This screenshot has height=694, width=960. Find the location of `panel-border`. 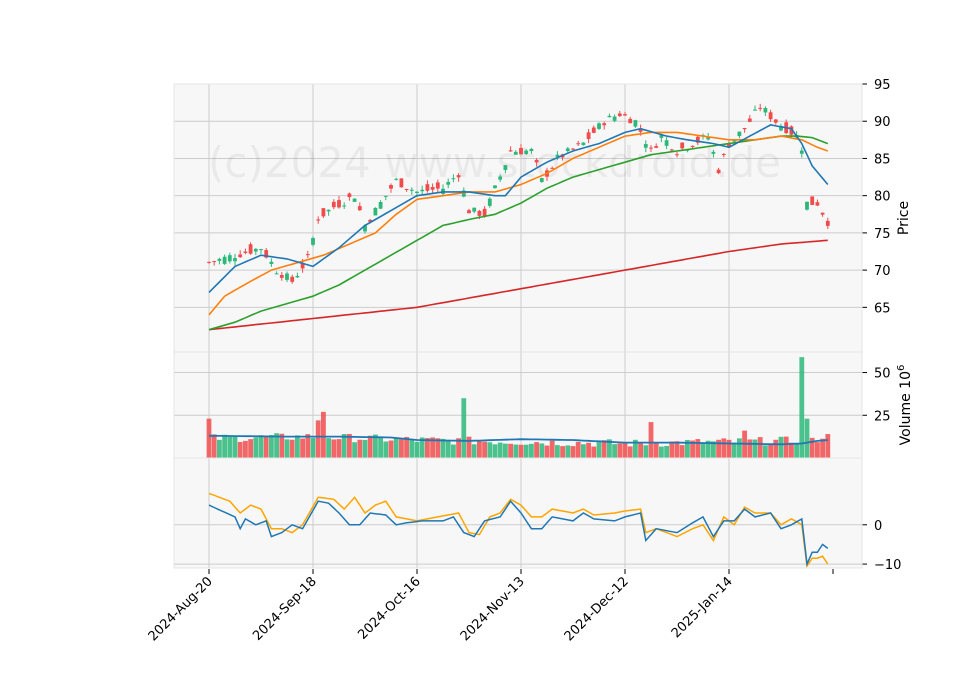

panel-border is located at coordinates (518, 513).